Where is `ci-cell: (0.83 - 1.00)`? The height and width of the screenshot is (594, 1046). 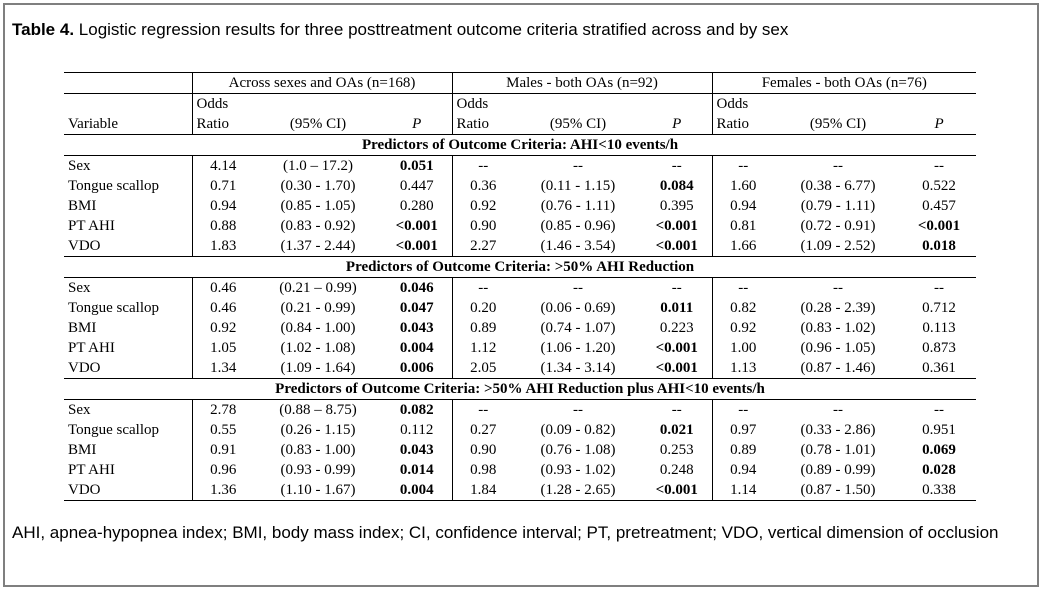 ci-cell: (0.83 - 1.00) is located at coordinates (318, 449).